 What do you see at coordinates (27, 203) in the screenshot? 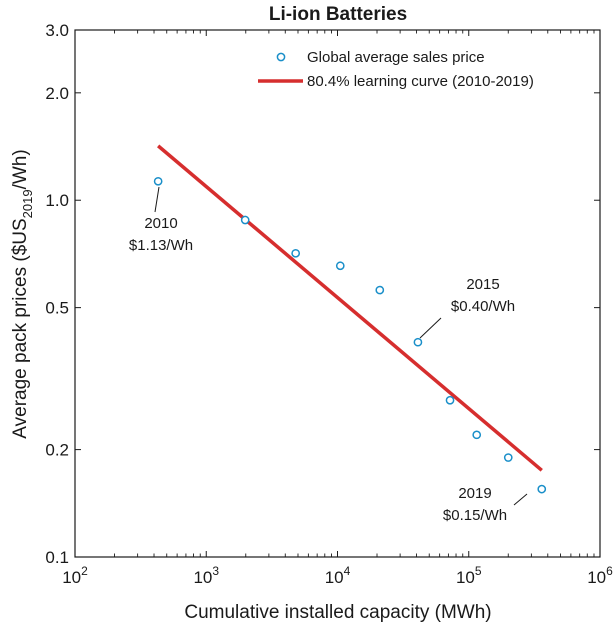
I see `y-axis-label-sub: 2019` at bounding box center [27, 203].